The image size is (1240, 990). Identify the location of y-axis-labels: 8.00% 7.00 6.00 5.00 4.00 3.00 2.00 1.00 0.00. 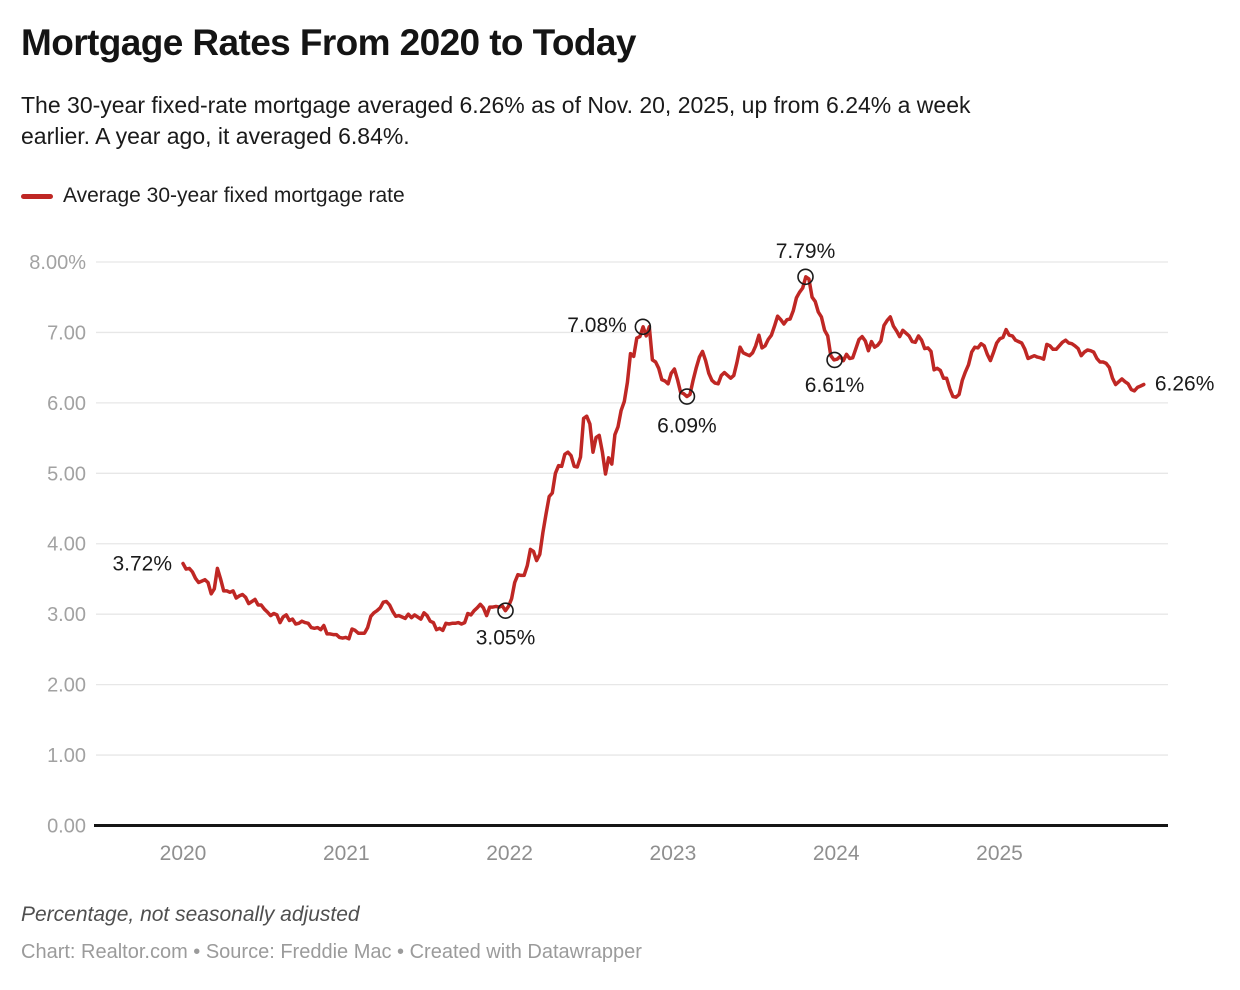
(57, 545).